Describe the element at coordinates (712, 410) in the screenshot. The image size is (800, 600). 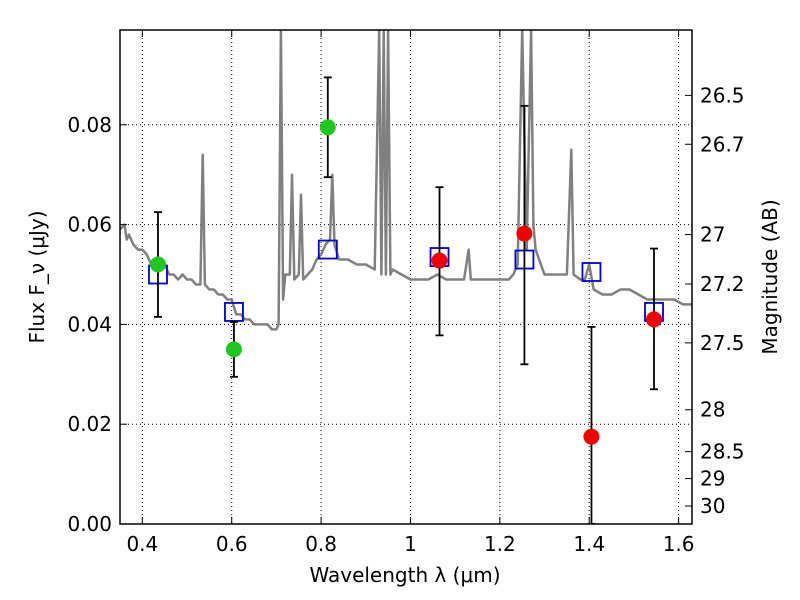
I see `right-tick-label: 28` at that location.